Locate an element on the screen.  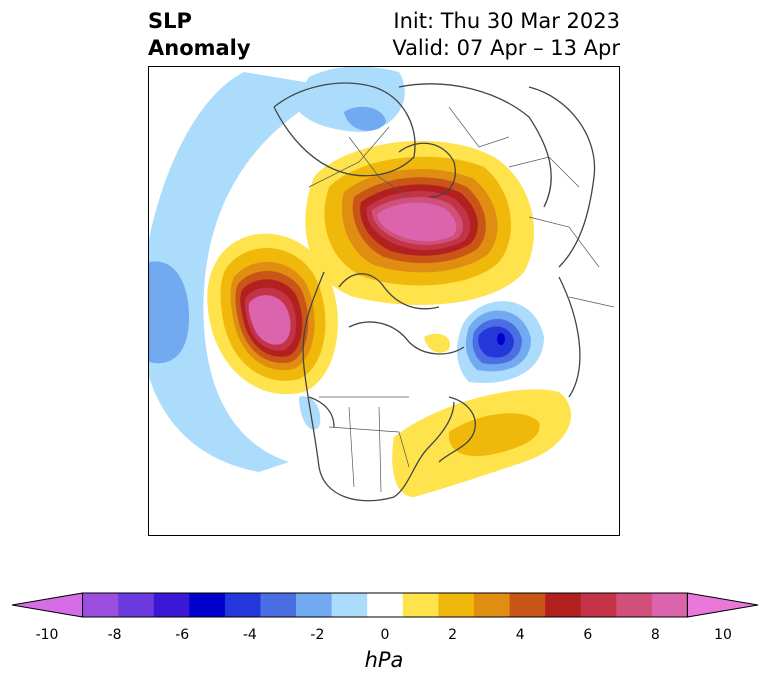
valid-range: Valid: 07 Apr – 13 Apr is located at coordinates (506, 48).